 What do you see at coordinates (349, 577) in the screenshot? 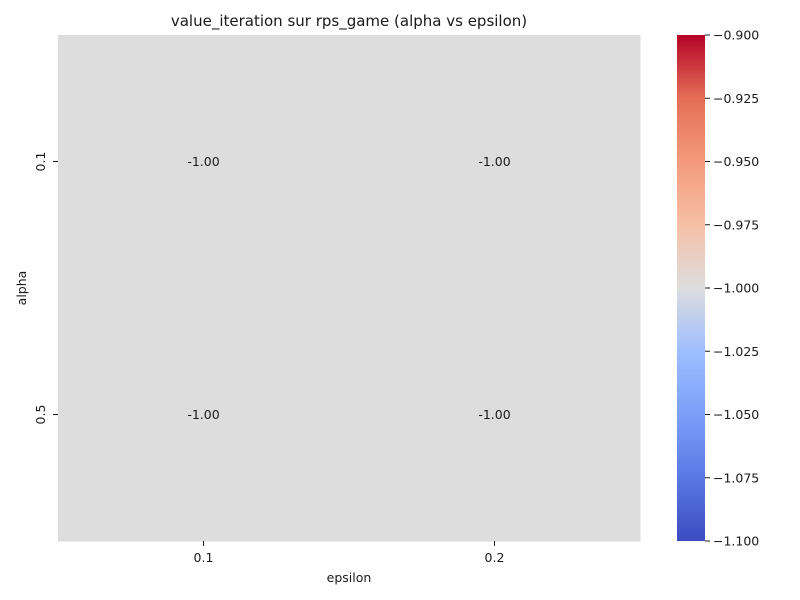
I see `x-axis-label: epsilon` at bounding box center [349, 577].